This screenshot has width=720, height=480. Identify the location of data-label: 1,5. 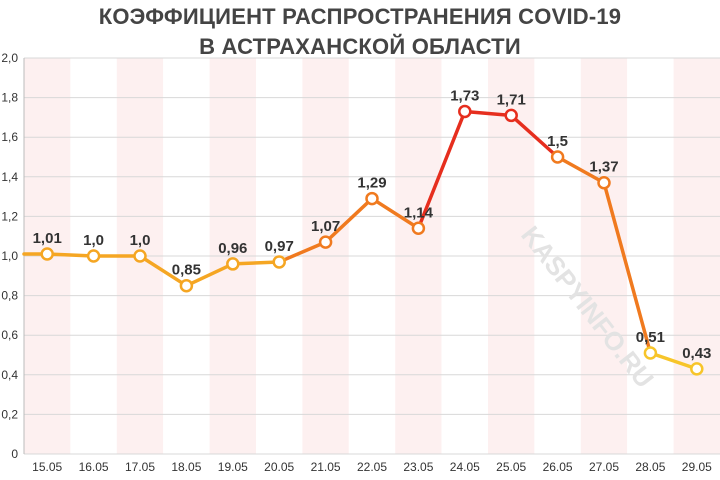
(557, 141).